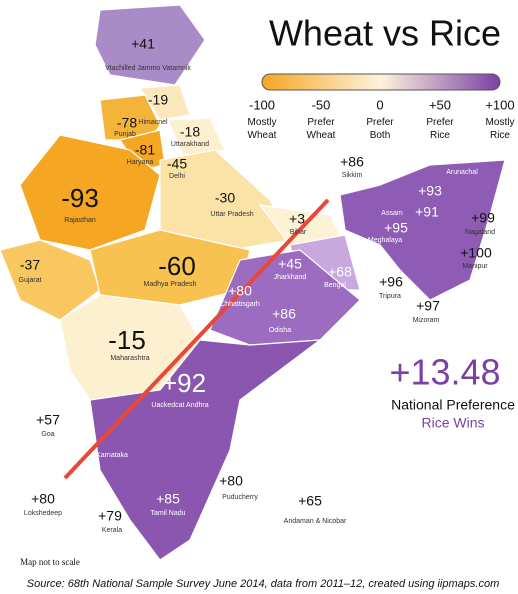 The width and height of the screenshot is (518, 594). Describe the element at coordinates (47, 434) in the screenshot. I see `region-name: Goa` at that location.